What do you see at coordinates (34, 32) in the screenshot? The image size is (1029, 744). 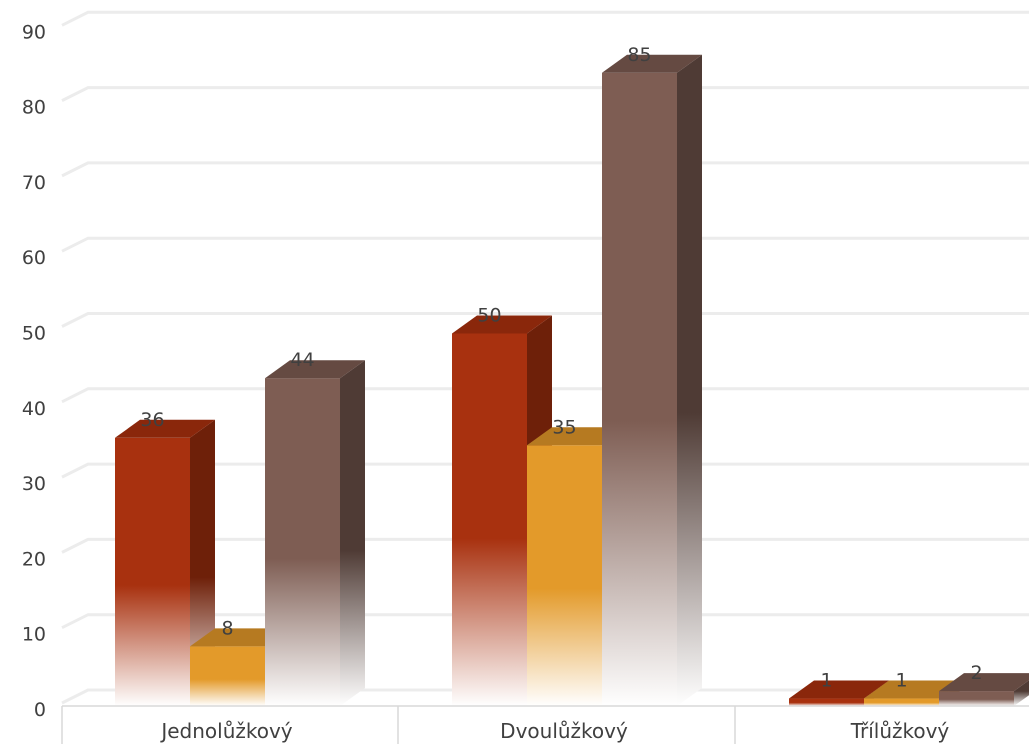 I see `y-tick-label: 90` at bounding box center [34, 32].